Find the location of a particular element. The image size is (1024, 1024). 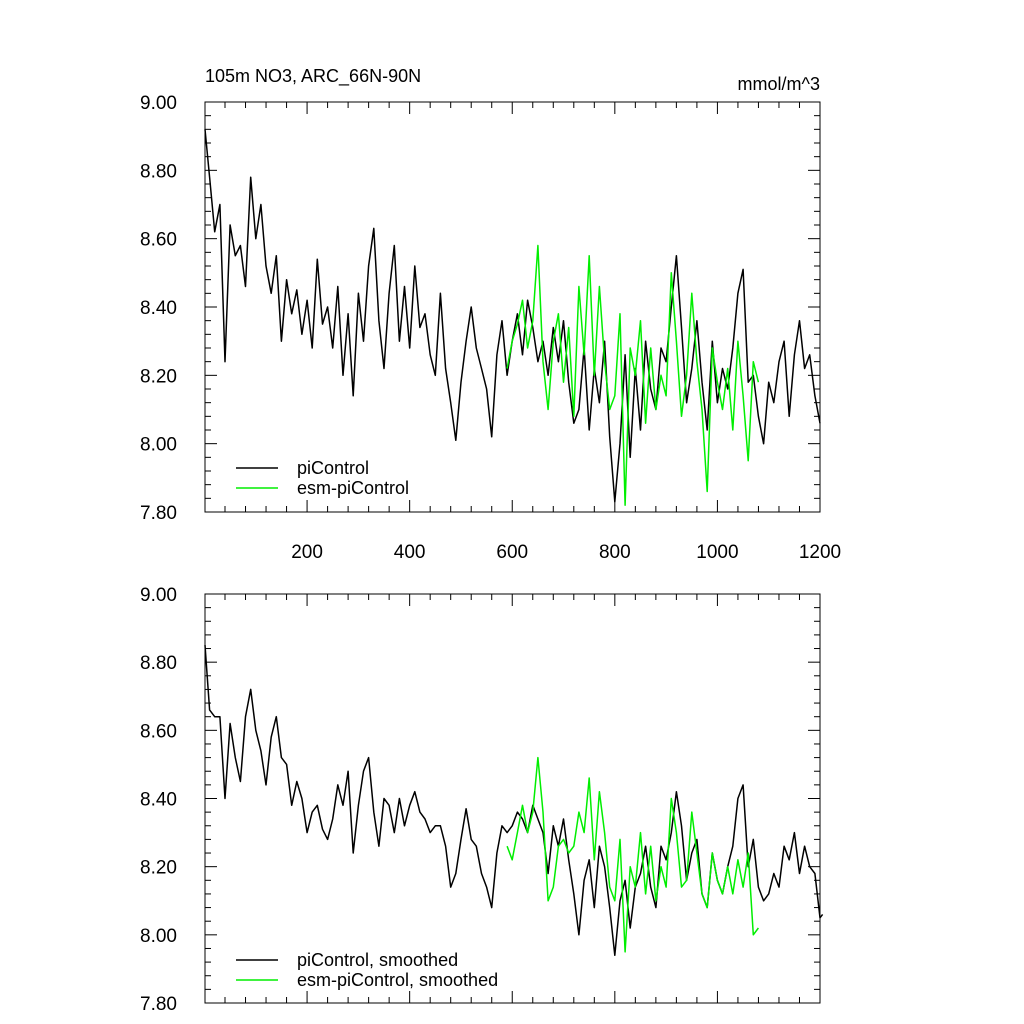

chart-bottom-y-tick-label: 9.00 is located at coordinates (158, 595).